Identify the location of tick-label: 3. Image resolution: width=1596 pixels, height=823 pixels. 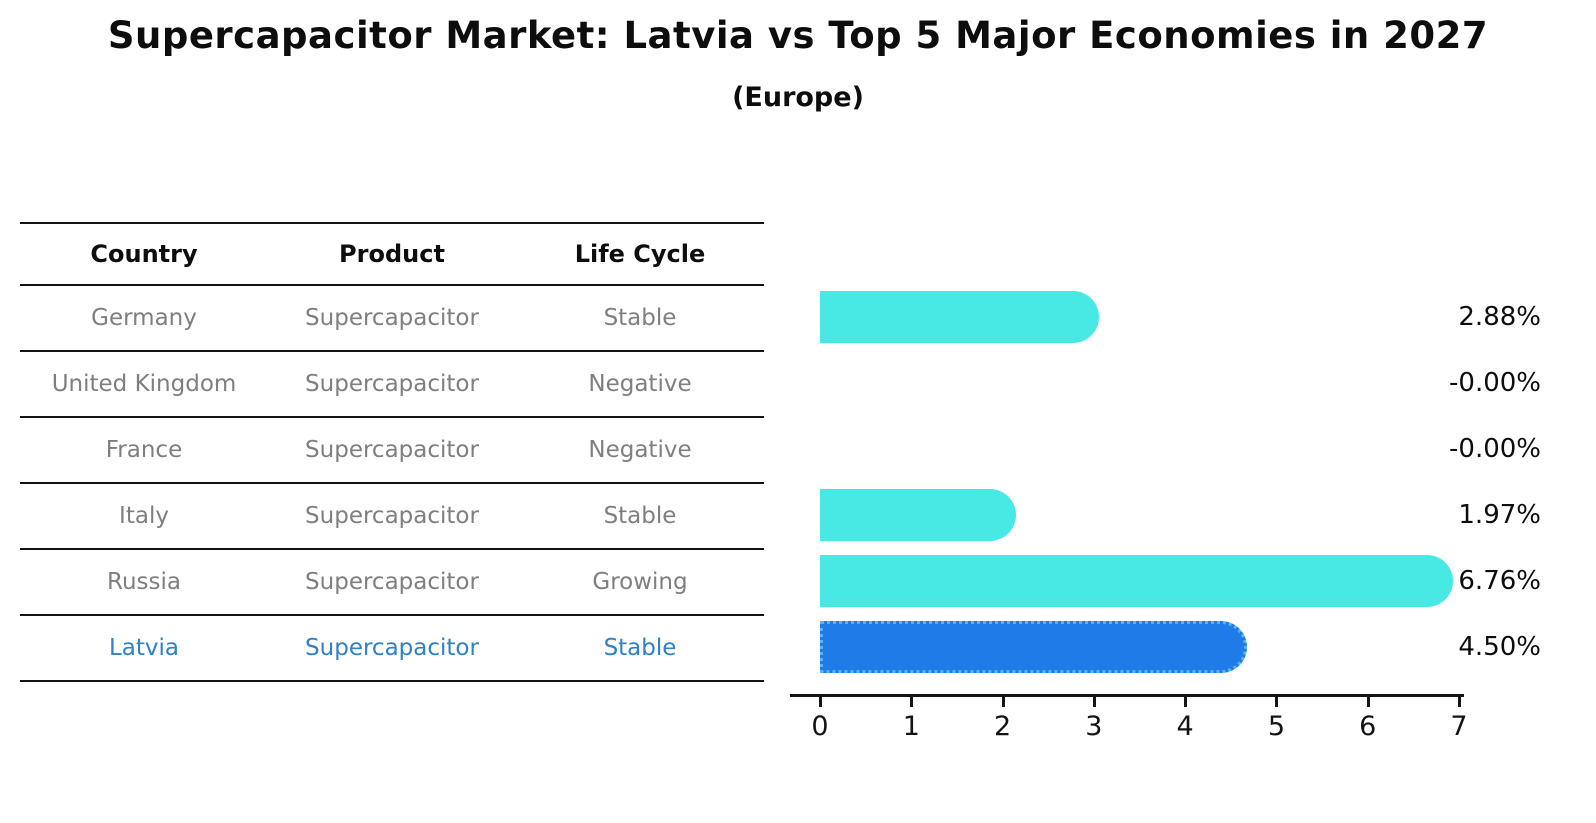
(1094, 726).